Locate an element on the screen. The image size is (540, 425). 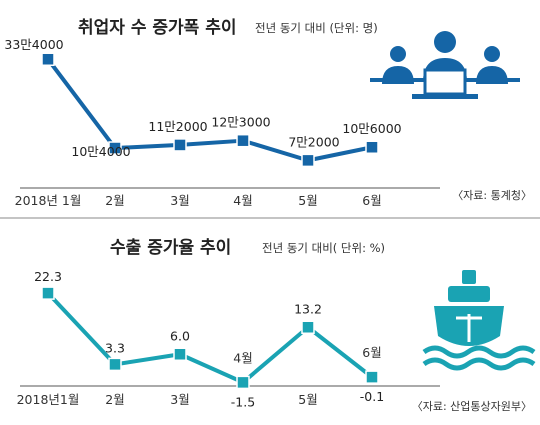
chart1-data-label-1: 33만4000 is located at coordinates (33, 44).